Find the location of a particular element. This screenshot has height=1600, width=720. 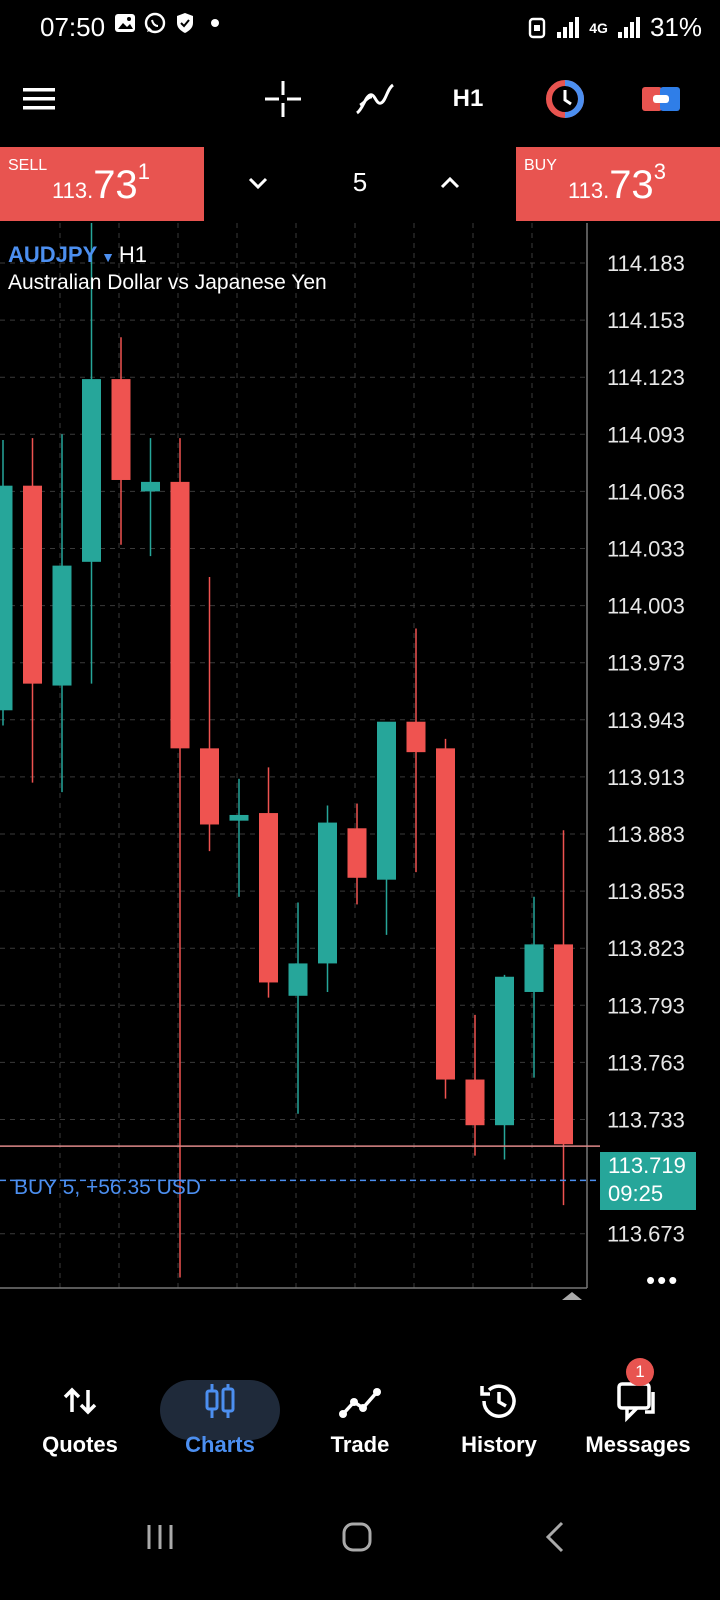

buy-label: BUY is located at coordinates (540, 165).